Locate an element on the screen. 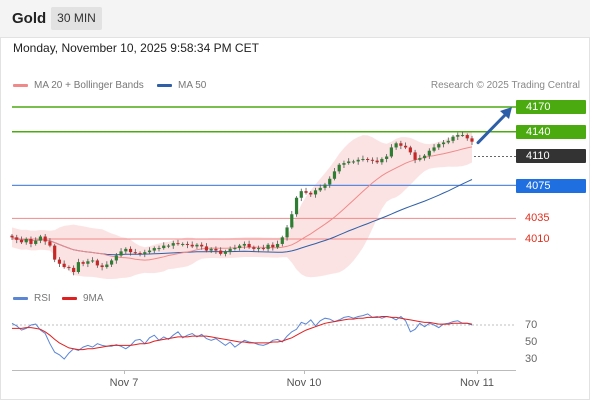 The image size is (590, 400). x-label-nov10: Nov 10 is located at coordinates (304, 383).